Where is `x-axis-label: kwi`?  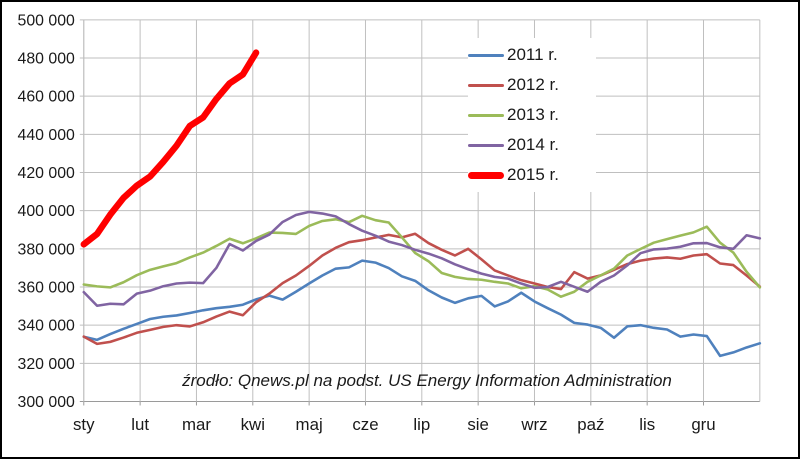 x-axis-label: kwi is located at coordinates (253, 424).